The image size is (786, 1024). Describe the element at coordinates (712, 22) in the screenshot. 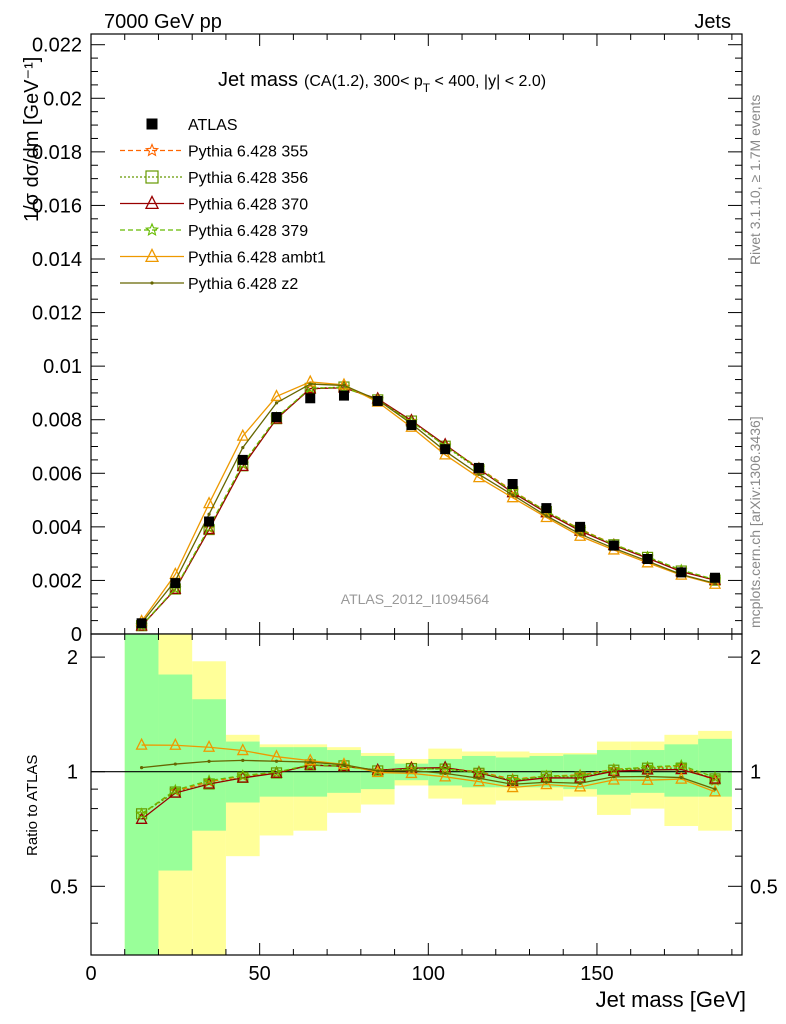

I see `header-right: Jets` at that location.